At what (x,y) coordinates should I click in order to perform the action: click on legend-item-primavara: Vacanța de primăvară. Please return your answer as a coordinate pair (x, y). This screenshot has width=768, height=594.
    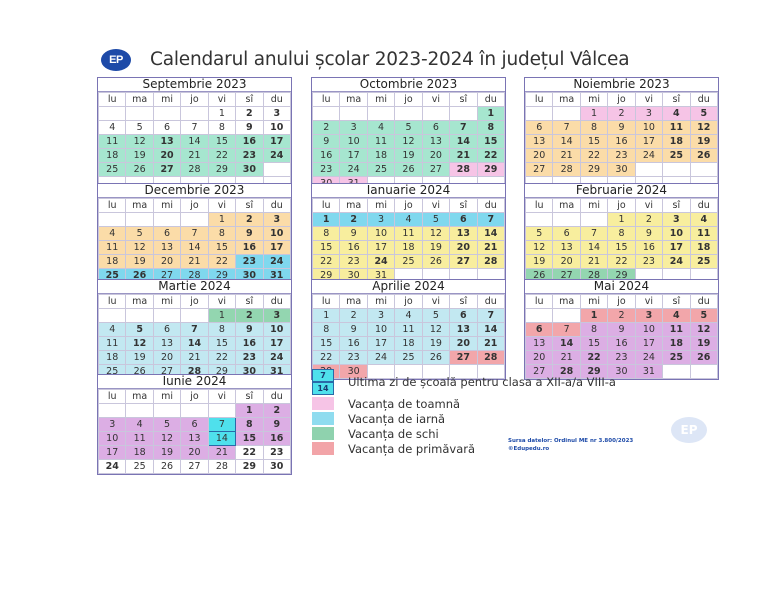
    Looking at the image, I should click on (464, 448).